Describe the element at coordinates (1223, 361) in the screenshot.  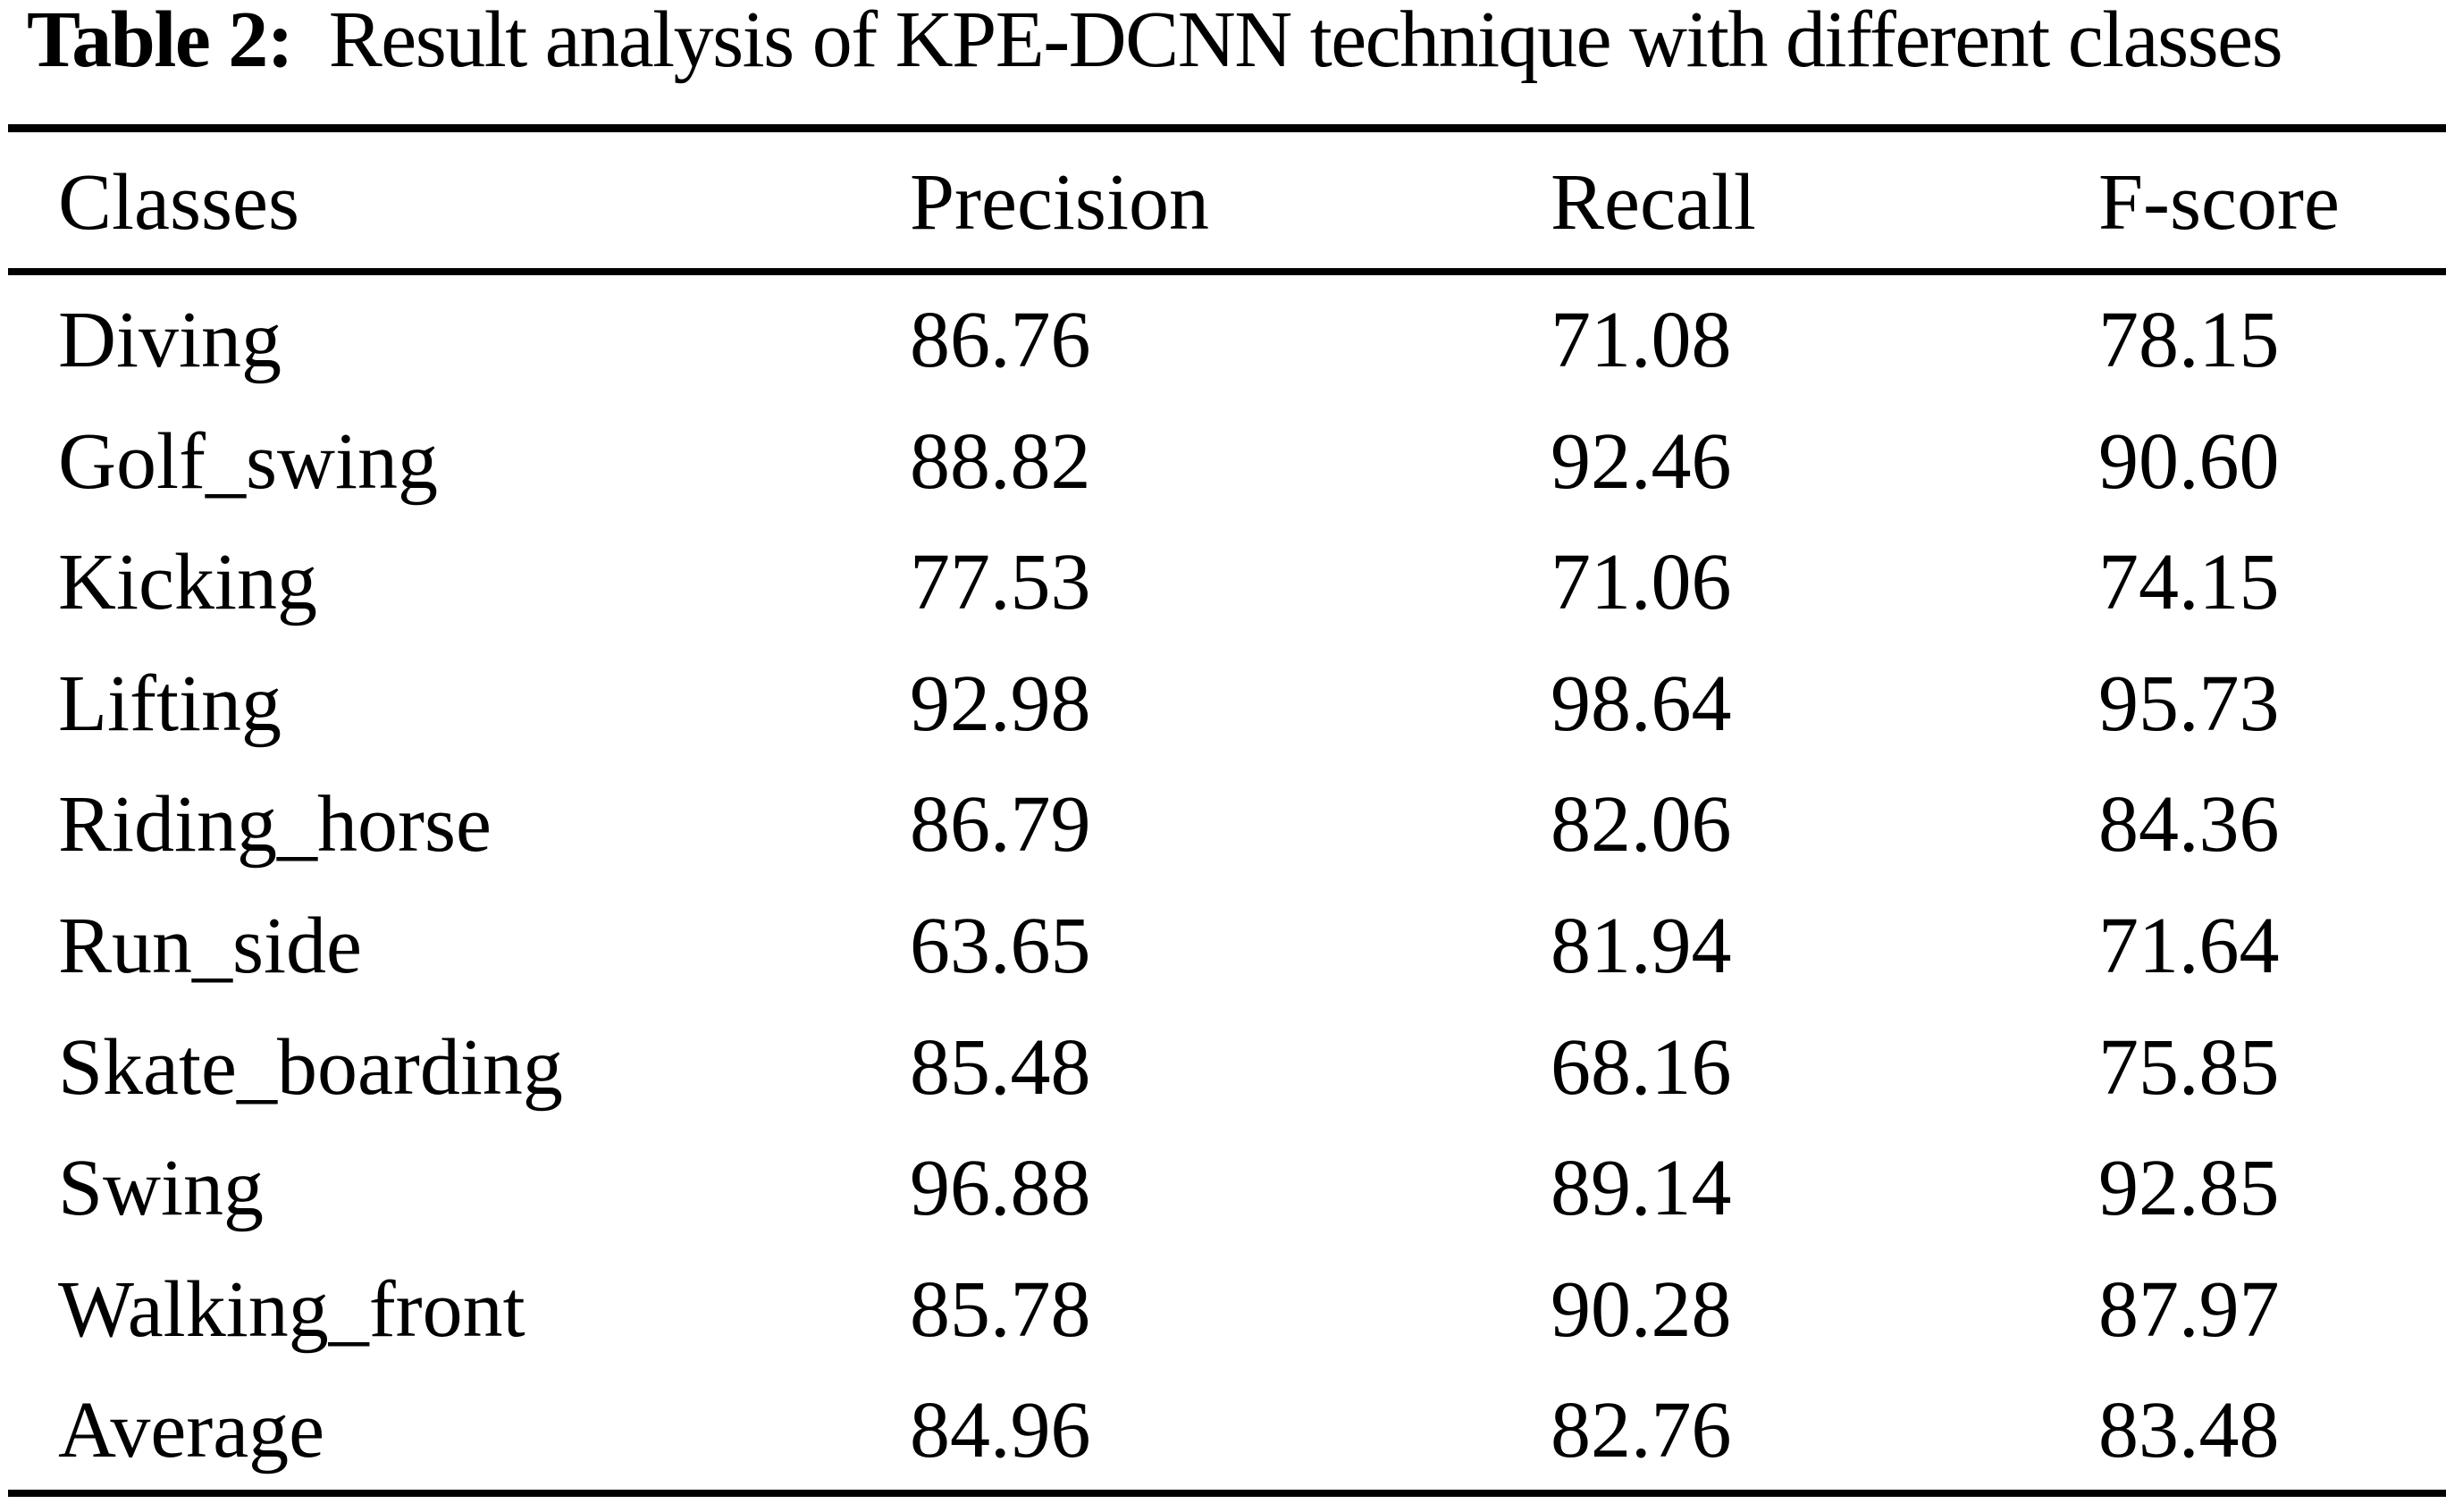
I see `table-row: Diving 86.76 71.08 78.15` at that location.